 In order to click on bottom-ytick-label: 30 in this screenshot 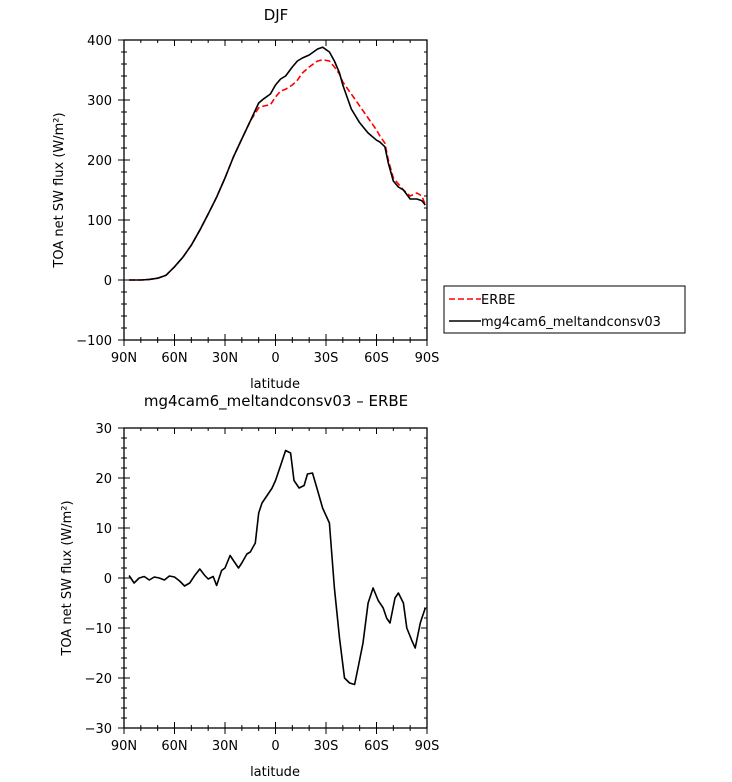, I will do `click(103, 429)`.